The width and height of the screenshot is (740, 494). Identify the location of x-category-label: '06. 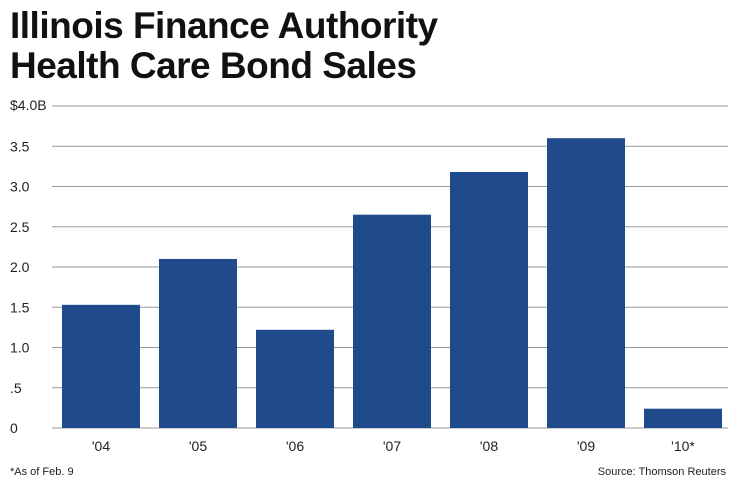
(295, 446).